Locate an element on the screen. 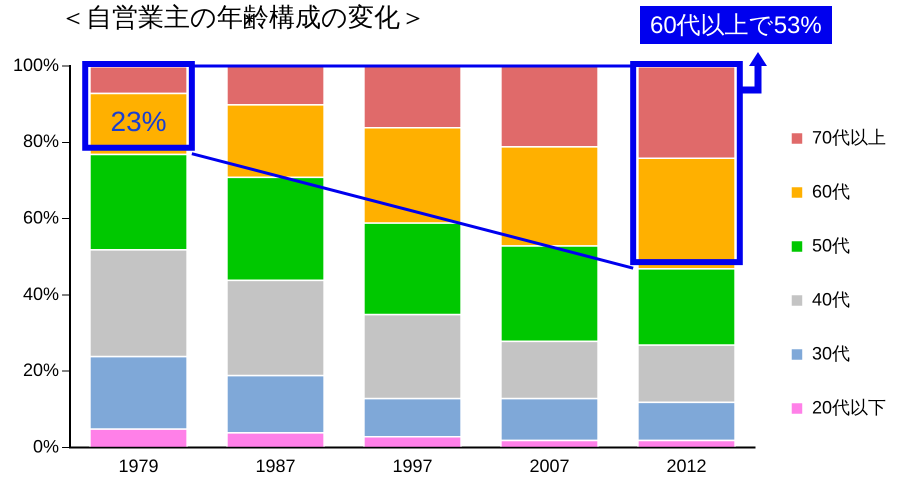  x-tick-label: 2012 is located at coordinates (686, 466).